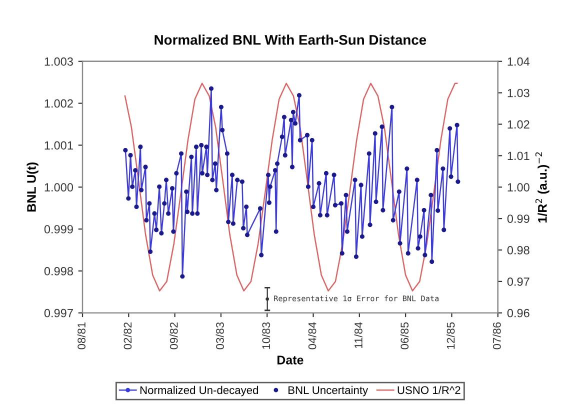  What do you see at coordinates (450, 335) in the screenshot?
I see `x-tick-label: 12/85` at bounding box center [450, 335].